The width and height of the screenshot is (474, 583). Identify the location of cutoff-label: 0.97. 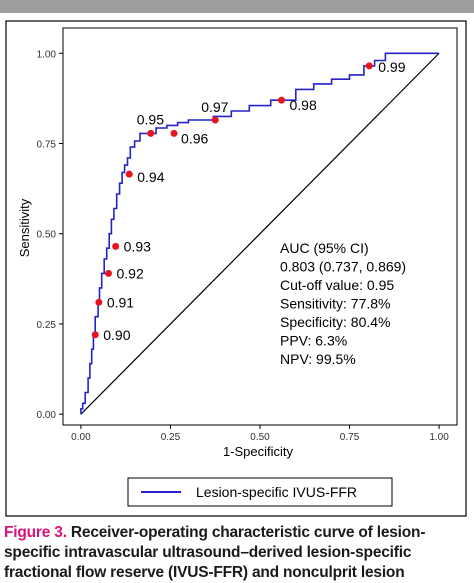
(214, 107).